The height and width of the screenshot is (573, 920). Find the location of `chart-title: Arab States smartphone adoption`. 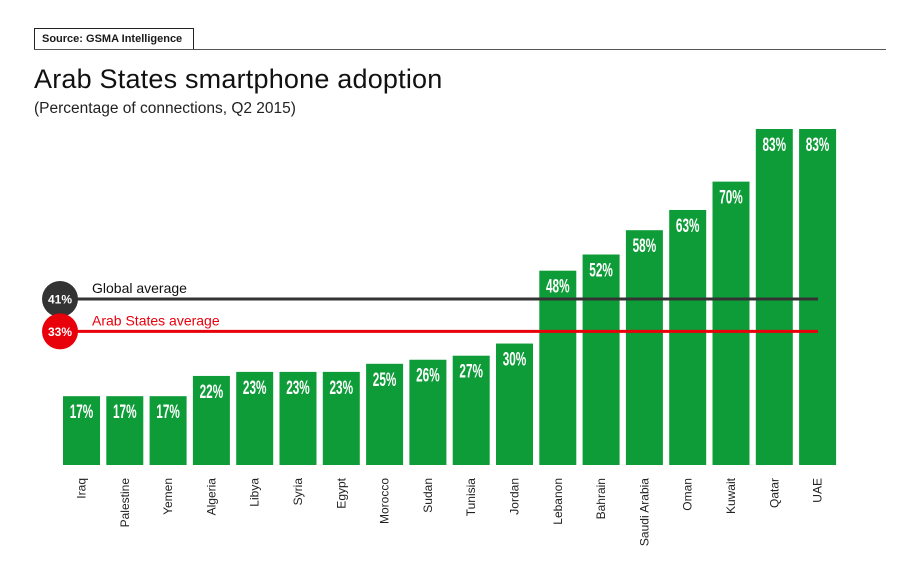

chart-title: Arab States smartphone adoption is located at coordinates (238, 79).